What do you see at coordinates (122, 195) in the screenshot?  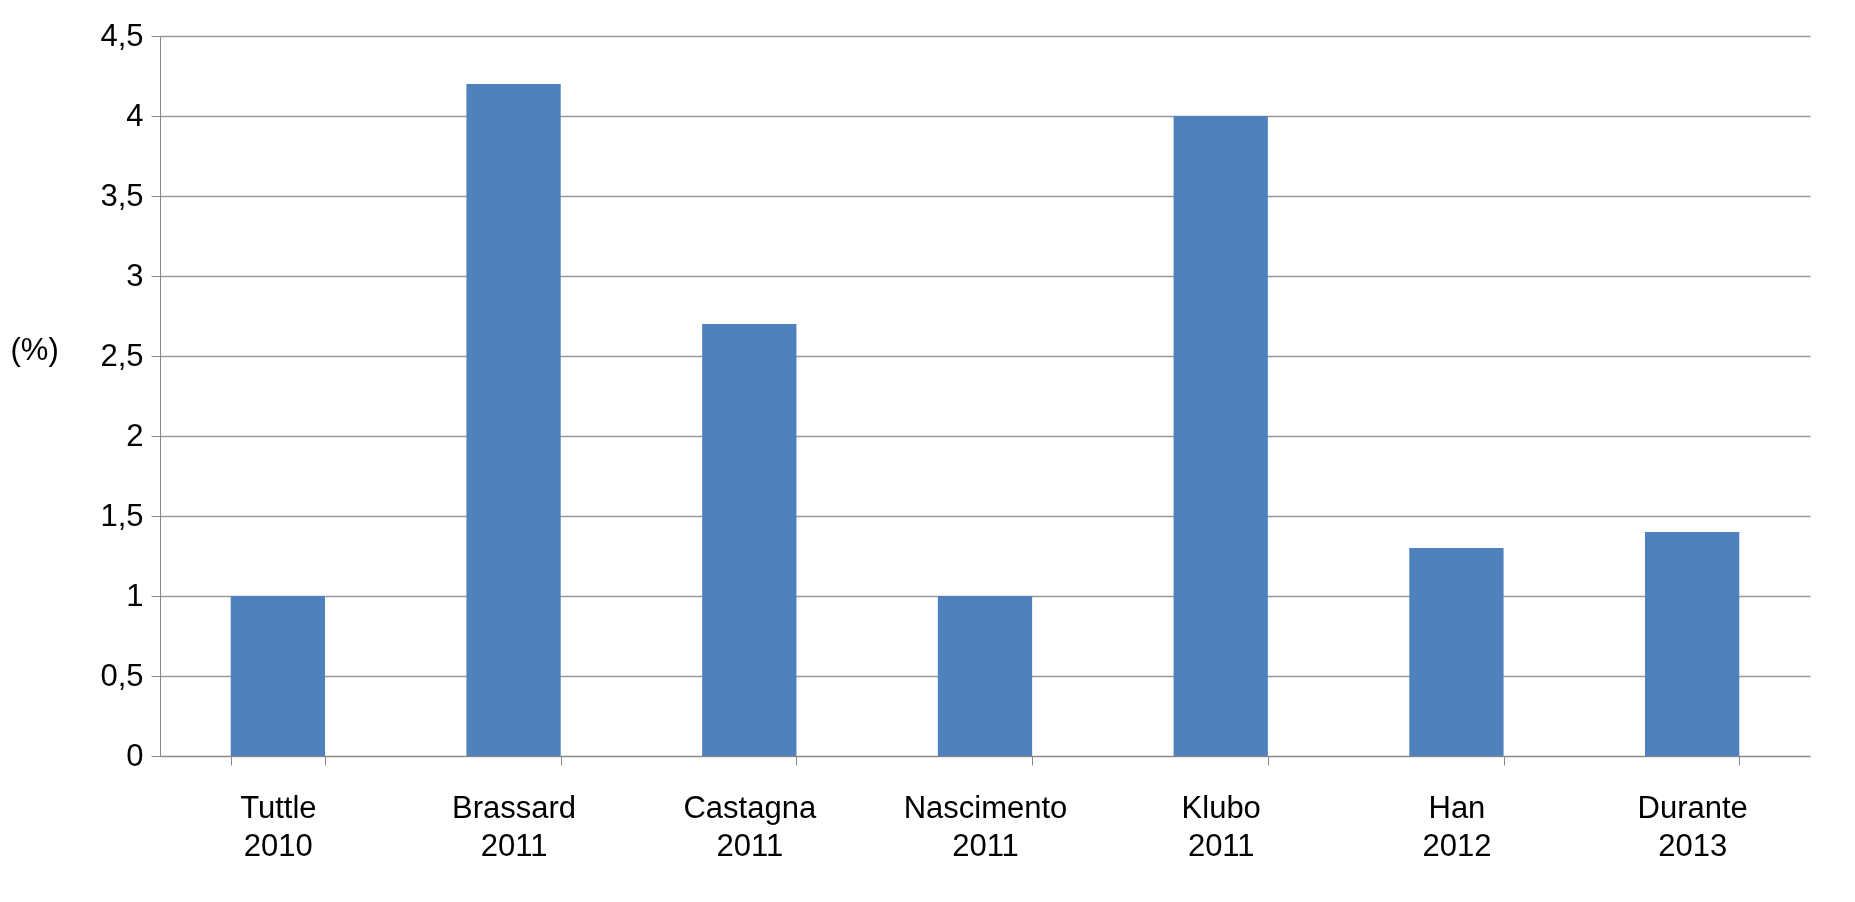 I see `y-tick-label: 3,5` at bounding box center [122, 195].